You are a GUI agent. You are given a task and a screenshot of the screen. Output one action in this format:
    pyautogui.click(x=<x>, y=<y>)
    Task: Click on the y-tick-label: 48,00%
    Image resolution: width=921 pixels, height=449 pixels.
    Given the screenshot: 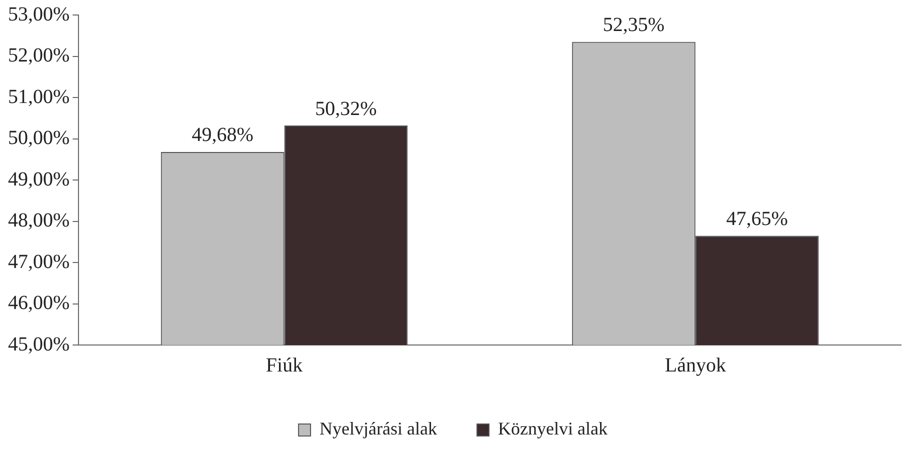 What is the action you would take?
    pyautogui.click(x=39, y=221)
    